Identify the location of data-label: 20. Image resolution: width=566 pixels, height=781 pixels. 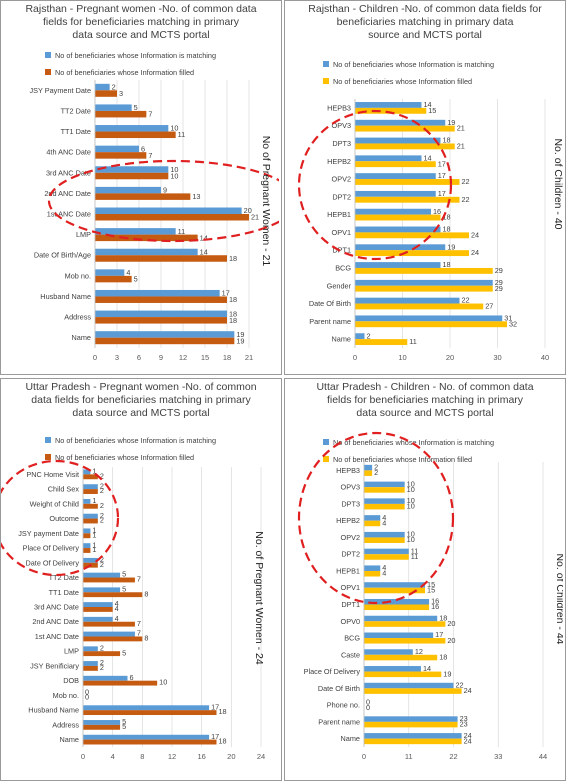
(248, 210).